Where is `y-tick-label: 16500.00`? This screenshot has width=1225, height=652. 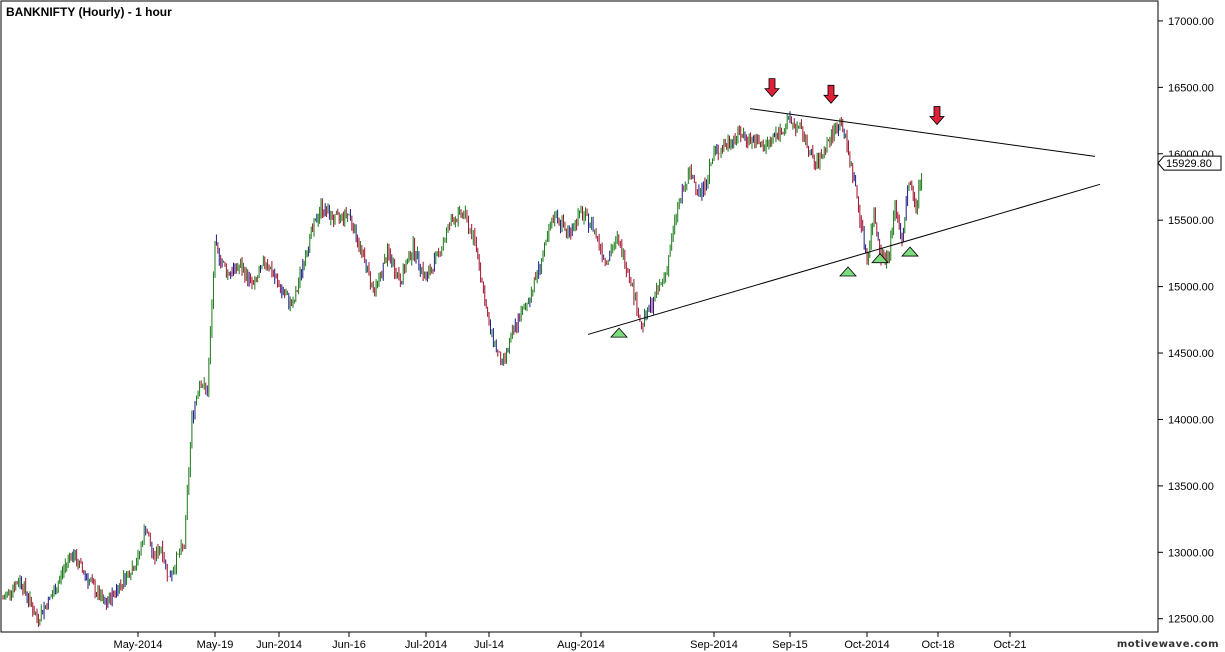 y-tick-label: 16500.00 is located at coordinates (1191, 88).